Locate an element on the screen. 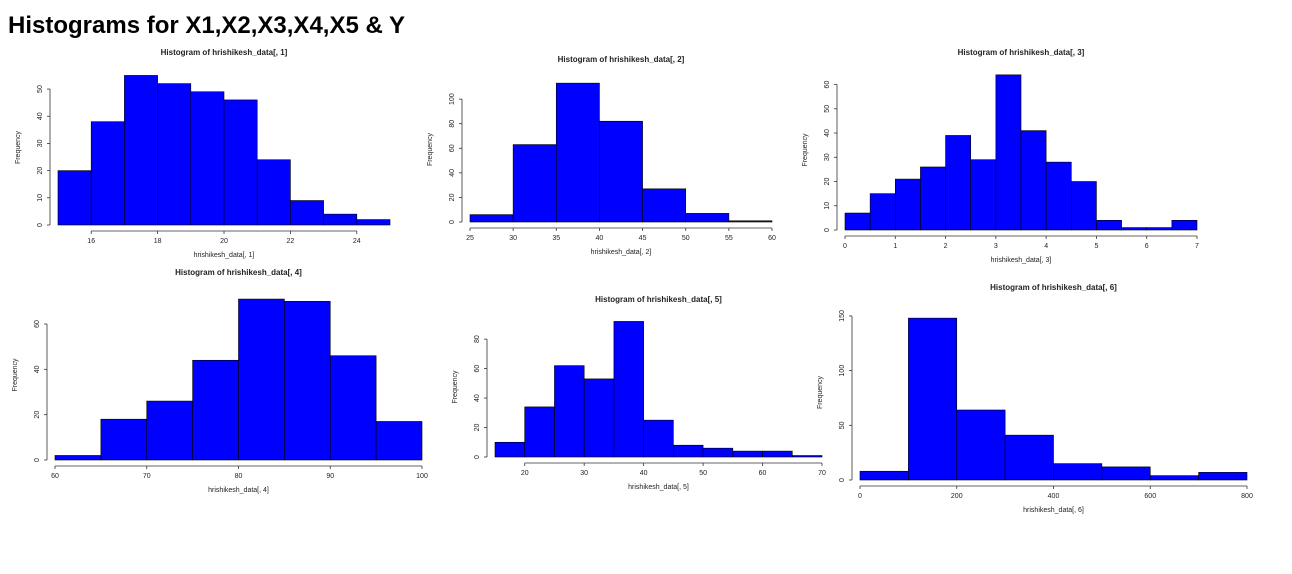 Image resolution: width=1292 pixels, height=574 pixels. x-tick-label: 60 is located at coordinates (55, 476).